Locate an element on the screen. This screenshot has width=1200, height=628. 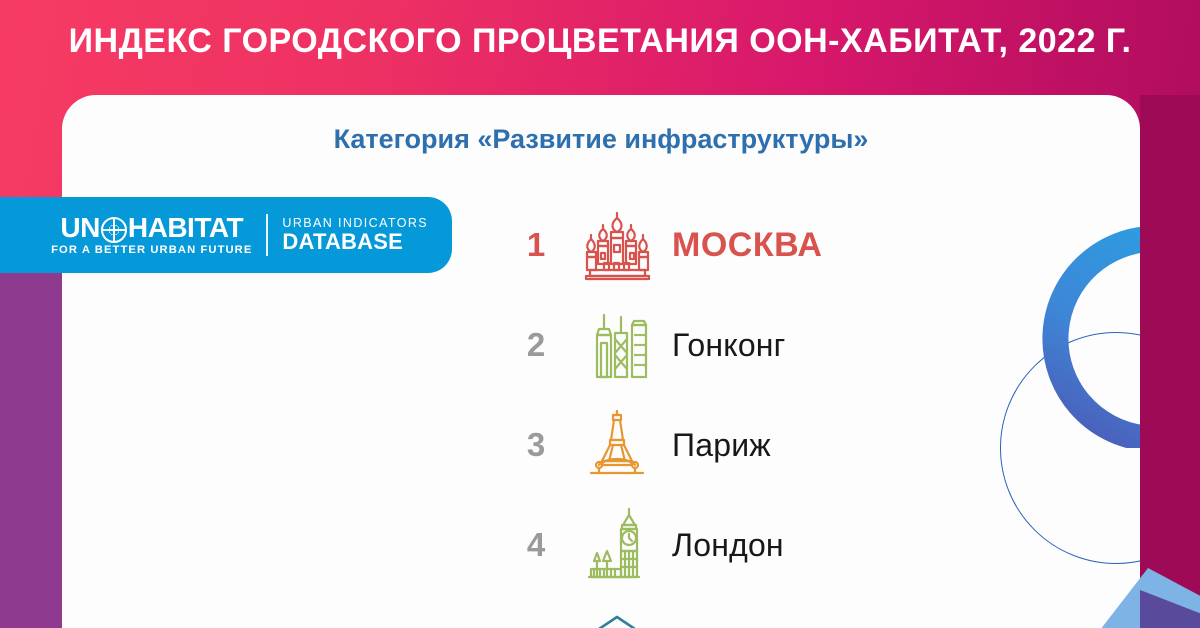
crimson-band-right is located at coordinates (1170, 361).